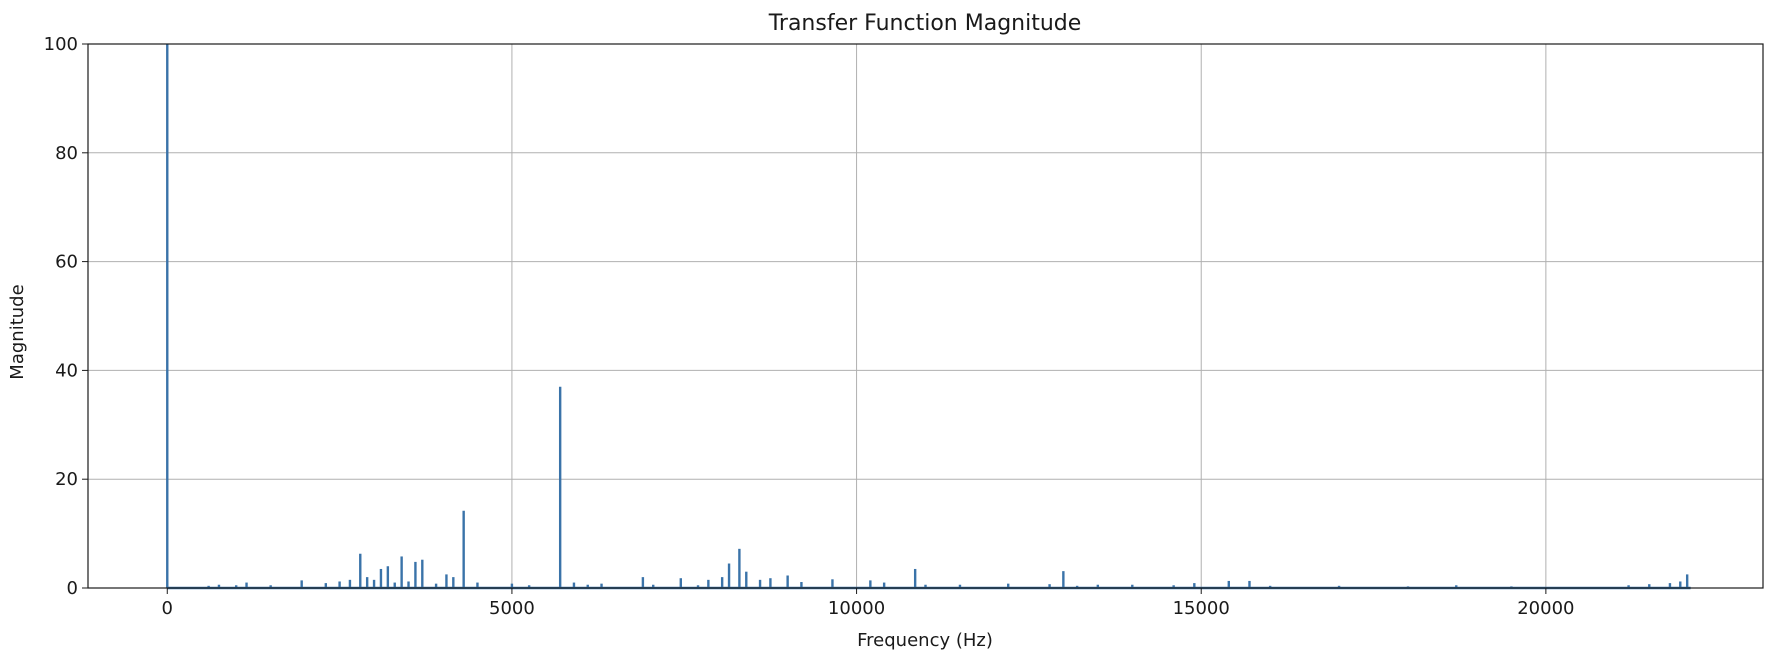 Image resolution: width=1772 pixels, height=662 pixels. I want to click on x-tick-label: 20000, so click(1545, 608).